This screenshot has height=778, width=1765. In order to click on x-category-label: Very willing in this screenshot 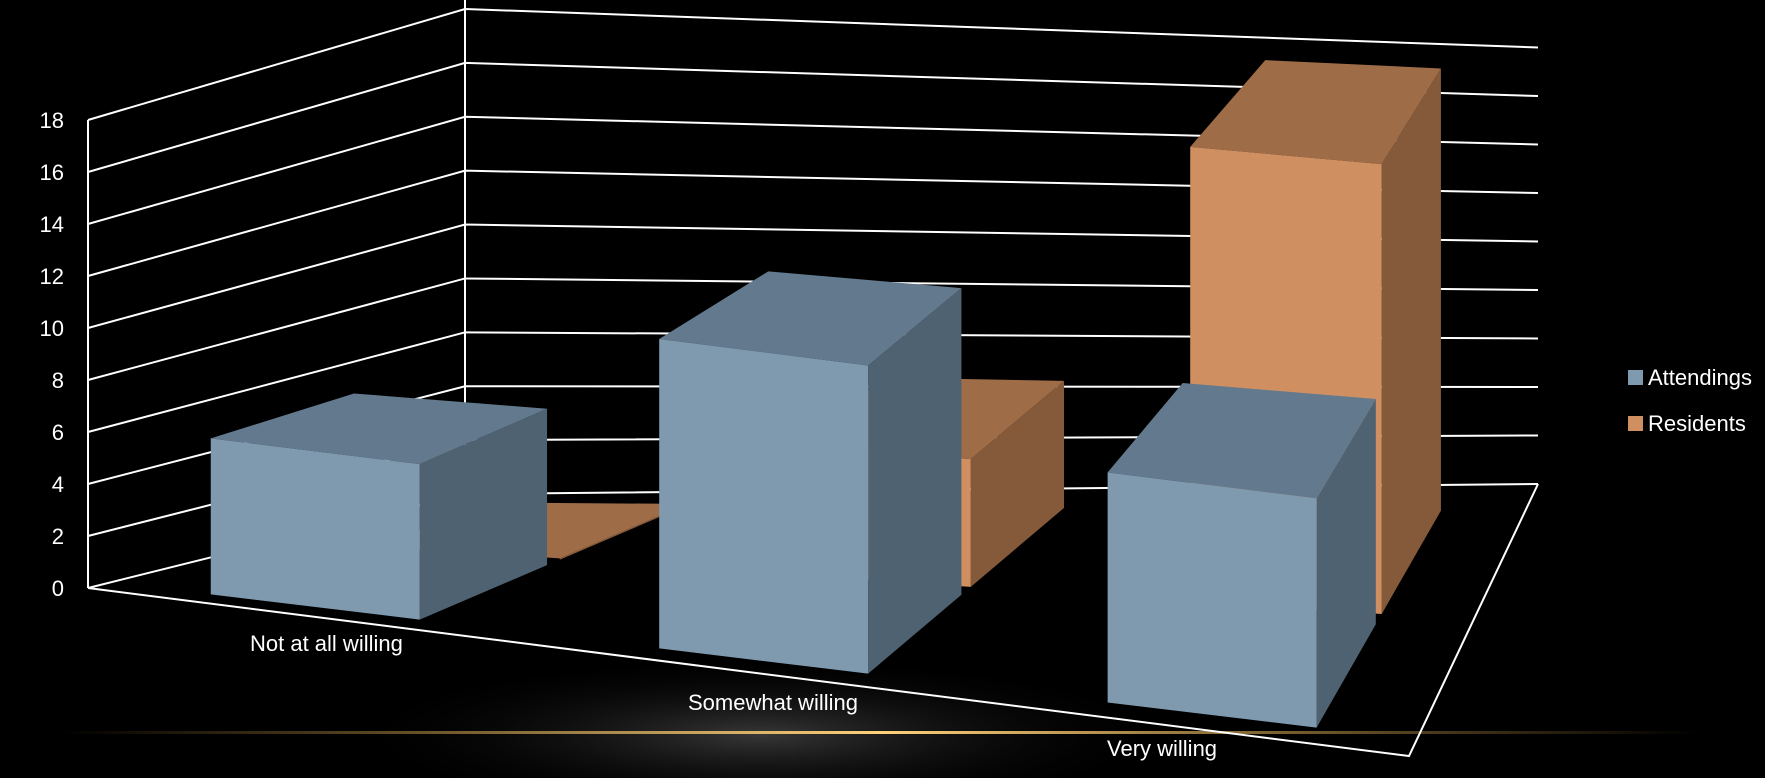, I will do `click(1162, 748)`.